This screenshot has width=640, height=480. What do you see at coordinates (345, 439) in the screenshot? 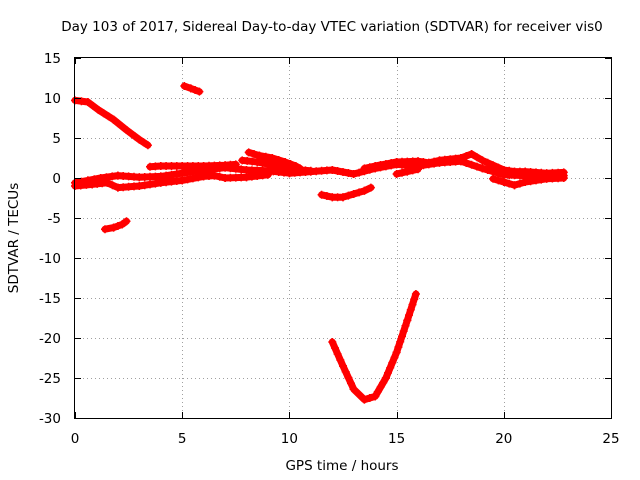
I see `x-tick-labels: 0 5 10 15 20 25` at bounding box center [345, 439].